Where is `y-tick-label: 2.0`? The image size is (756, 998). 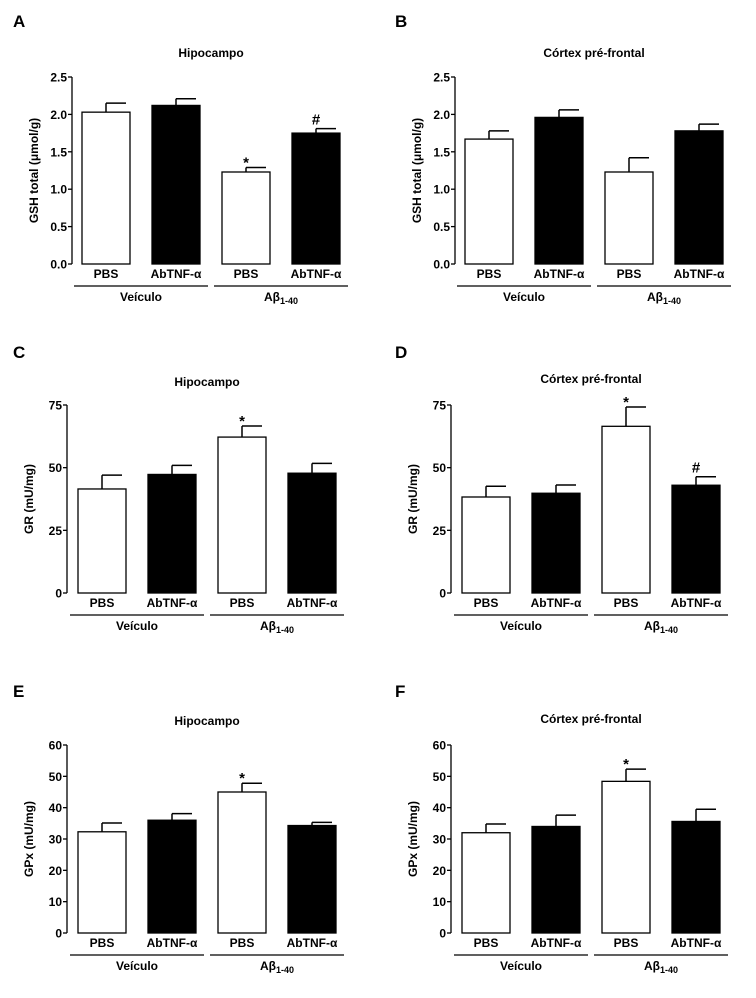 y-tick-label: 2.0 is located at coordinates (441, 115).